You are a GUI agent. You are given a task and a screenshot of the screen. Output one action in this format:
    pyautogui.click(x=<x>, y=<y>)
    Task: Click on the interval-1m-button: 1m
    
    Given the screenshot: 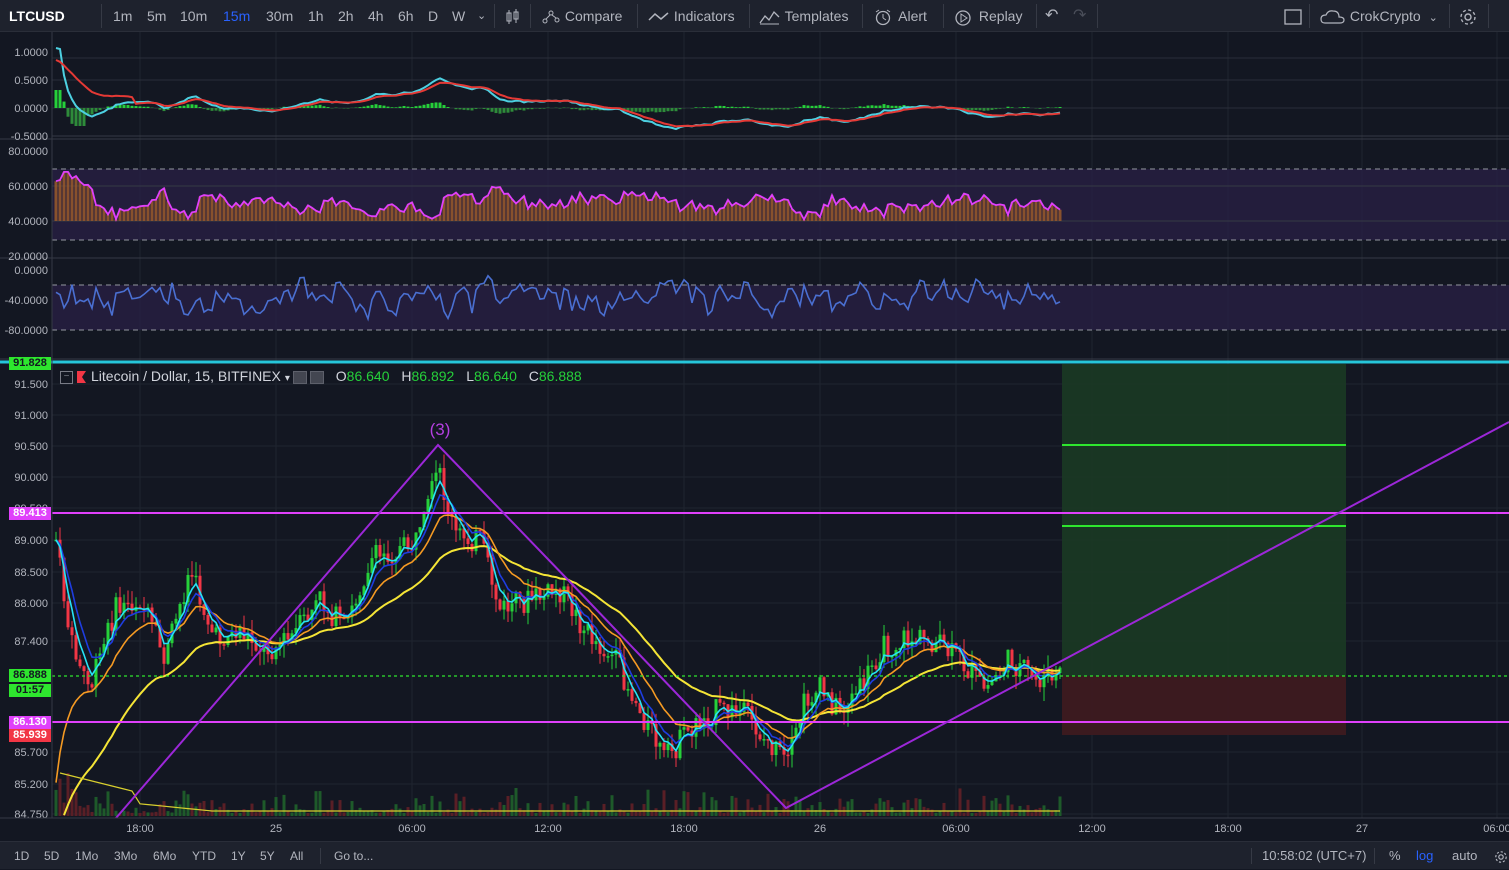 What is the action you would take?
    pyautogui.click(x=122, y=16)
    